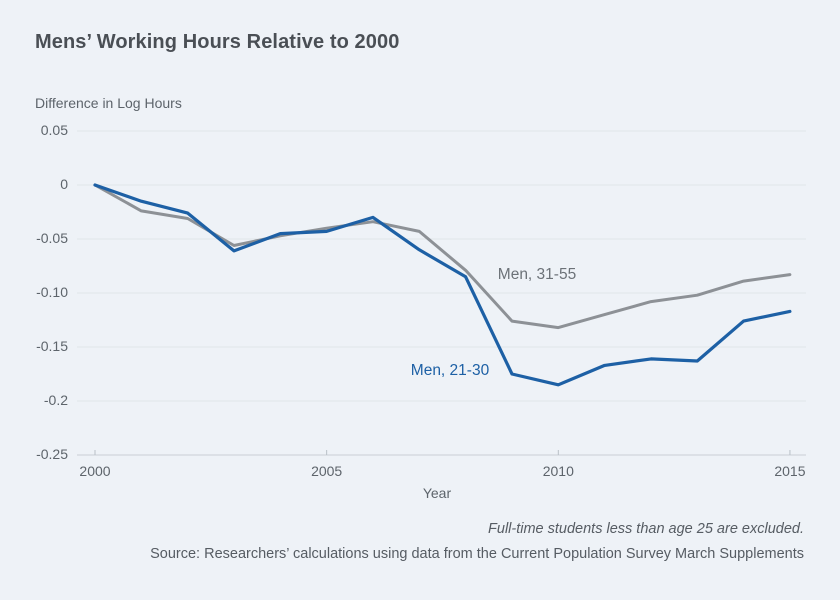 Image resolution: width=840 pixels, height=600 pixels. What do you see at coordinates (790, 471) in the screenshot?
I see `x-tick-label: 2015` at bounding box center [790, 471].